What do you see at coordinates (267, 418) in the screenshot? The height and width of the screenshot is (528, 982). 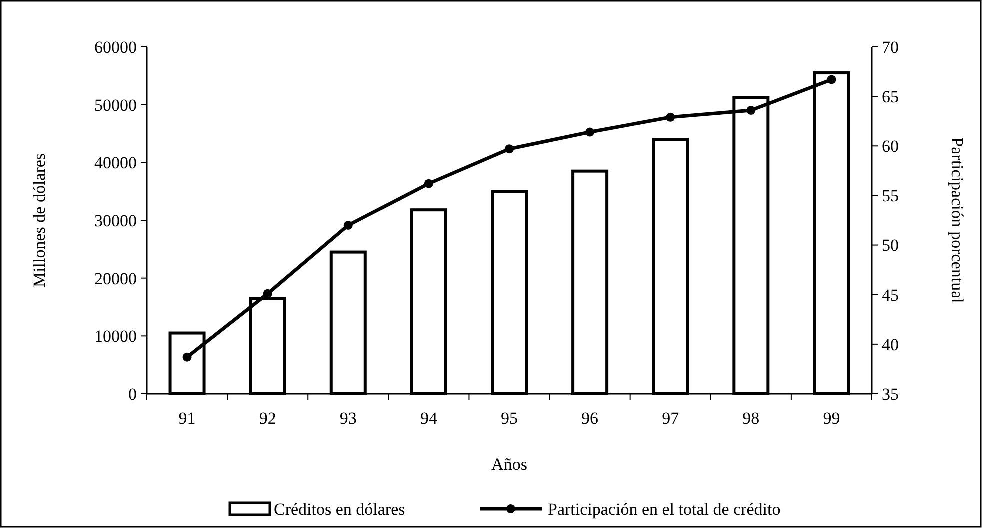 I see `x-tick-label: 92` at bounding box center [267, 418].